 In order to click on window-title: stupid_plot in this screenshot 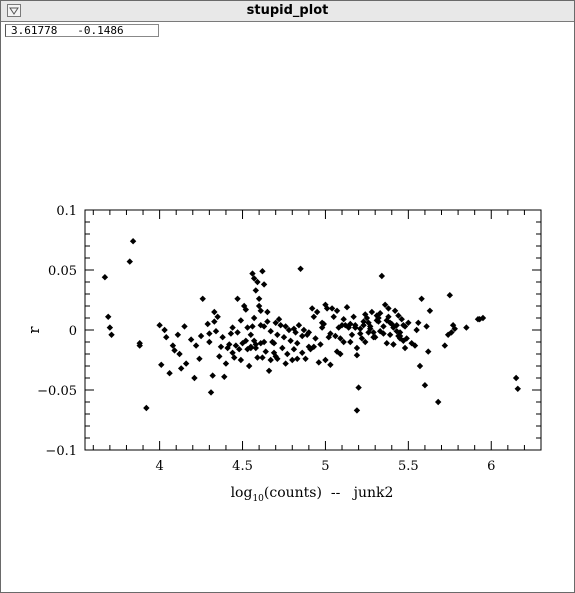, I will do `click(287, 10)`.